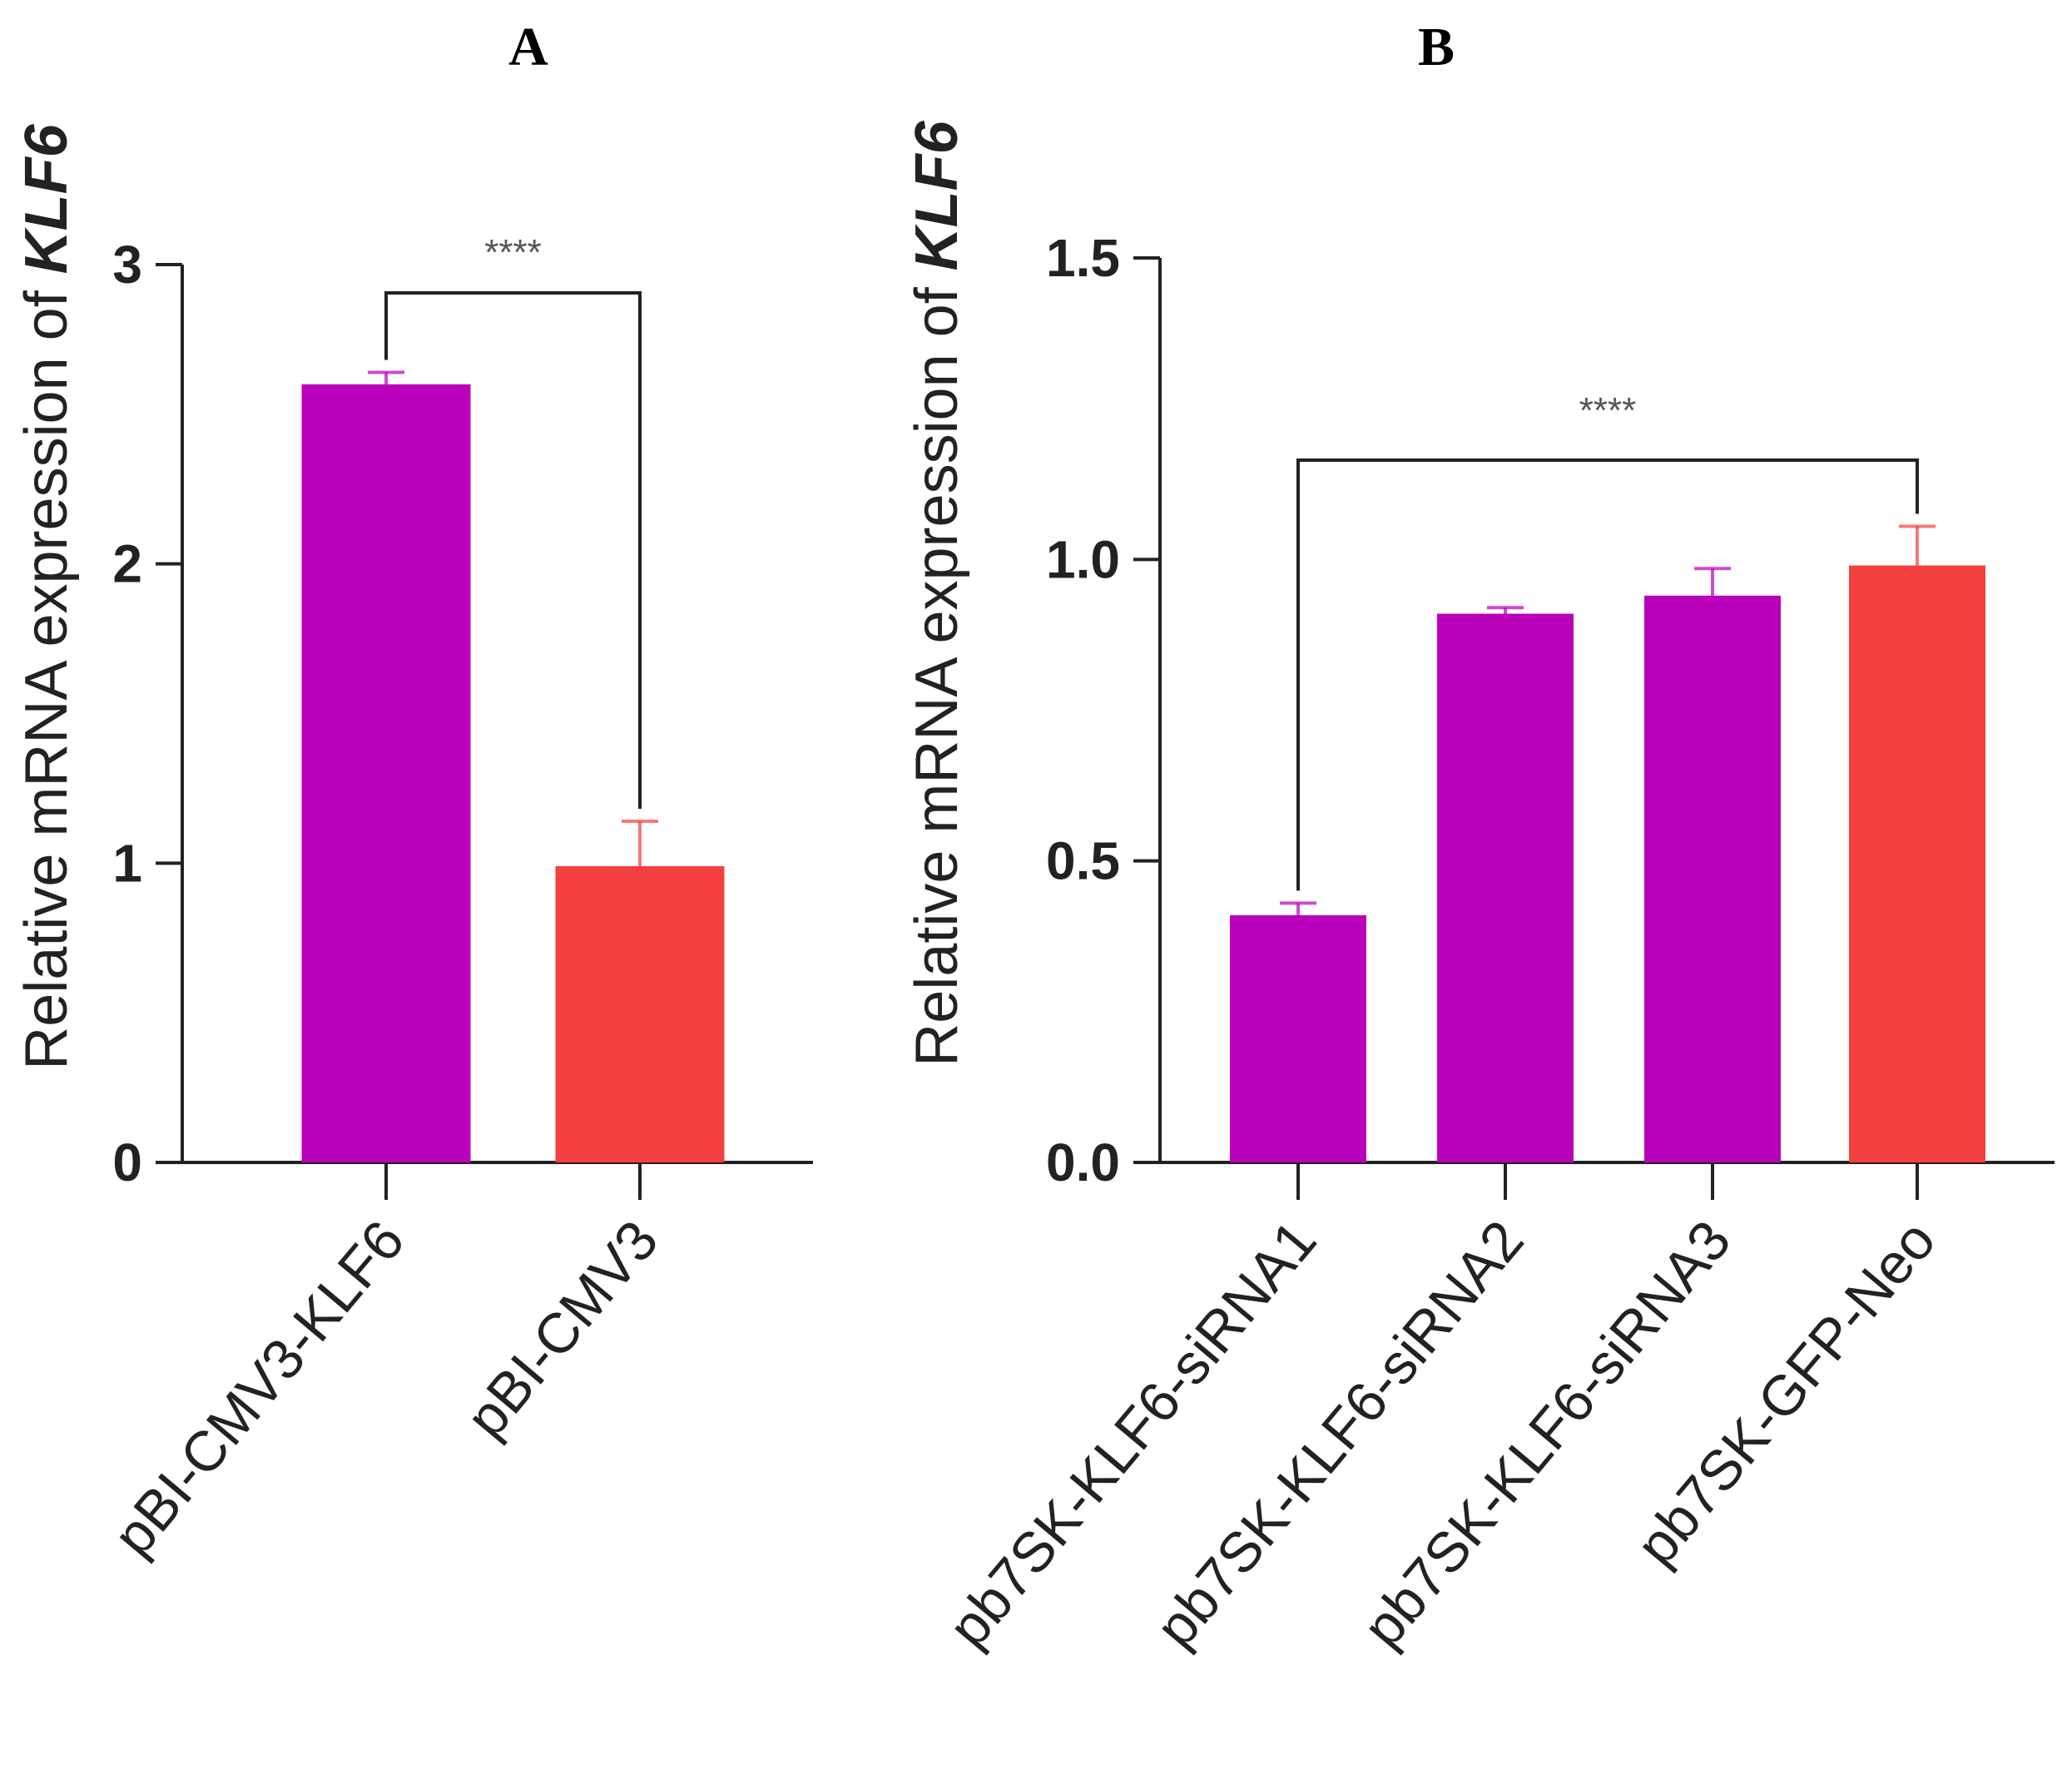 The width and height of the screenshot is (2072, 1784). I want to click on x-tick-label: pb7SK-KLF6-siRNA3, so click(1546, 1434).